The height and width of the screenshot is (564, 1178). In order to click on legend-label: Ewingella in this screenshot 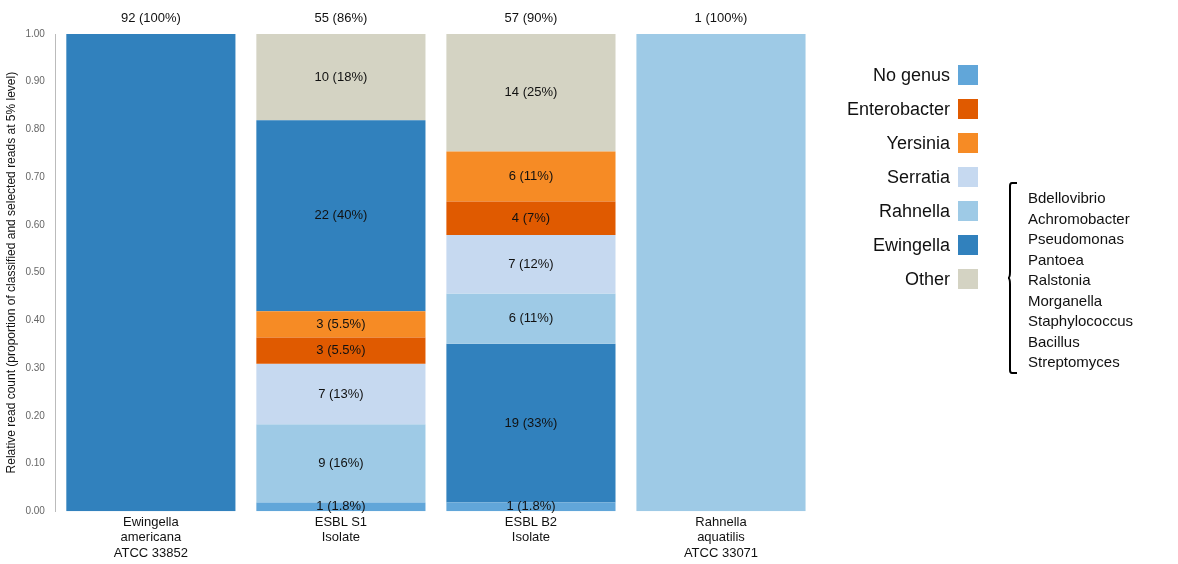, I will do `click(910, 245)`.